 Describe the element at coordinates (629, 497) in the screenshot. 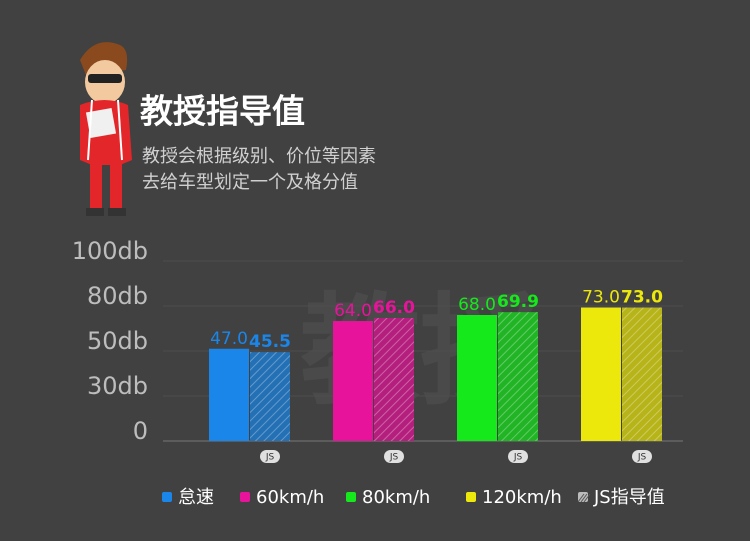

I see `legend-label: JS指导值` at that location.